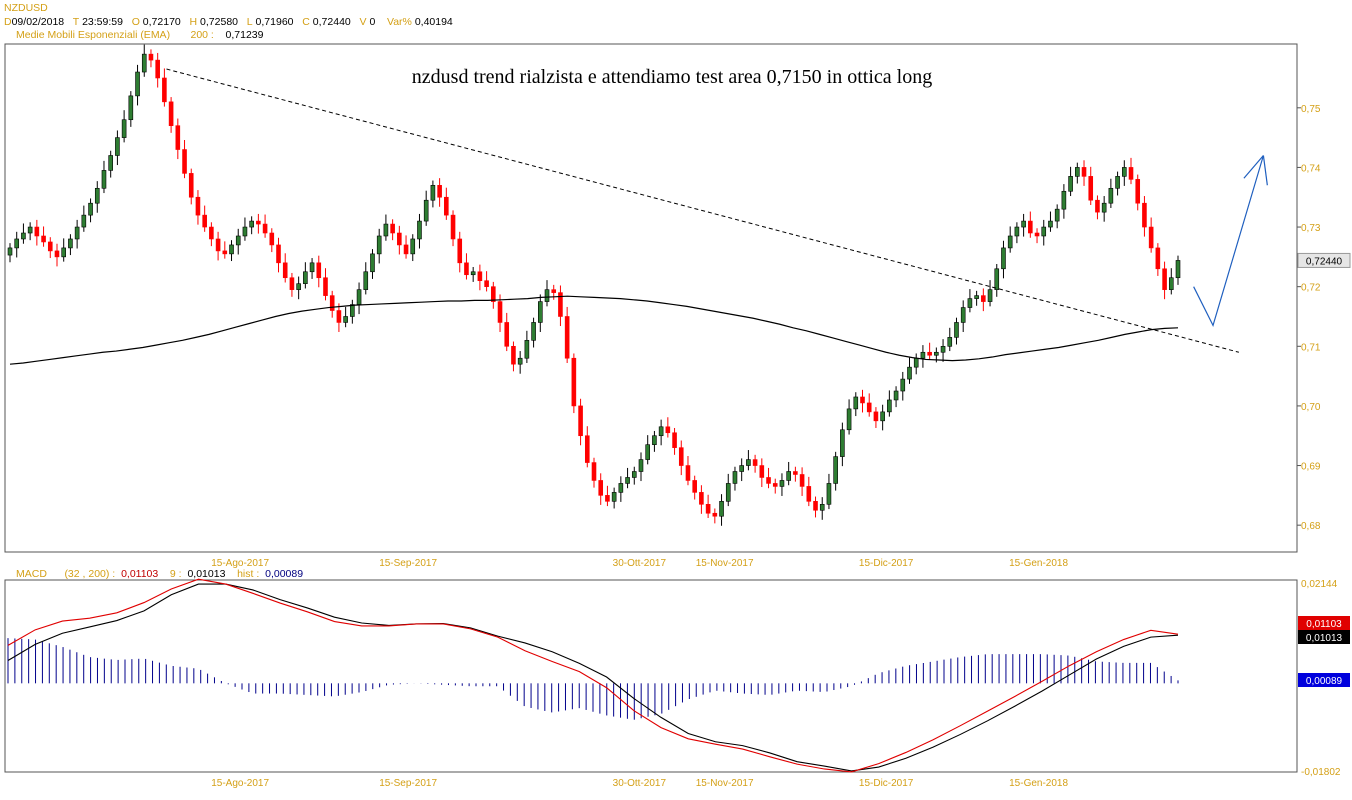  Describe the element at coordinates (240, 783) in the screenshot. I see `macd-x-date-label: 15-Ago-2017` at that location.